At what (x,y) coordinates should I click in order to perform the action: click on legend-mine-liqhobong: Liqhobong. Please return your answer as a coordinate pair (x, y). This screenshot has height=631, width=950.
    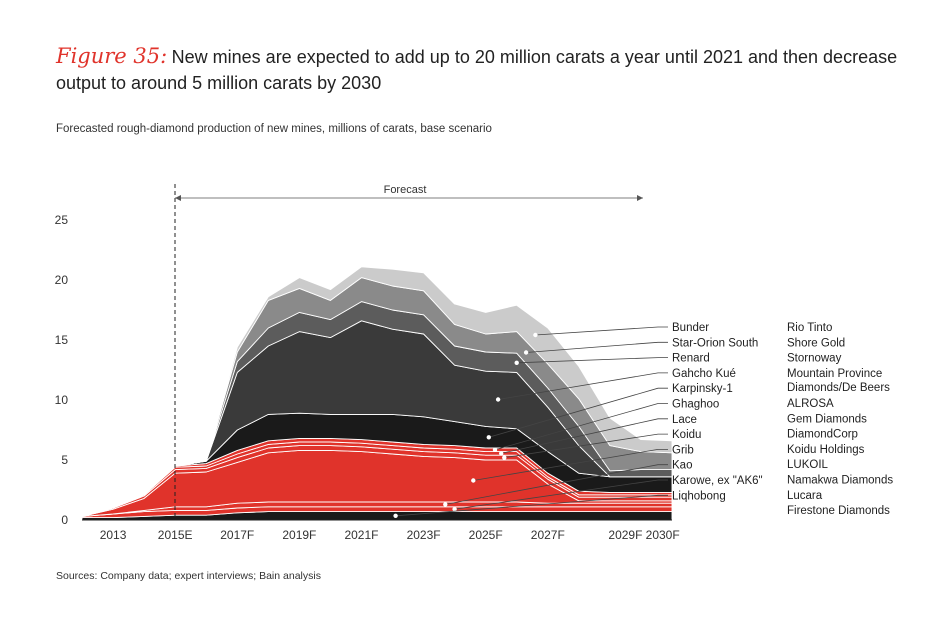
    Looking at the image, I should click on (699, 496).